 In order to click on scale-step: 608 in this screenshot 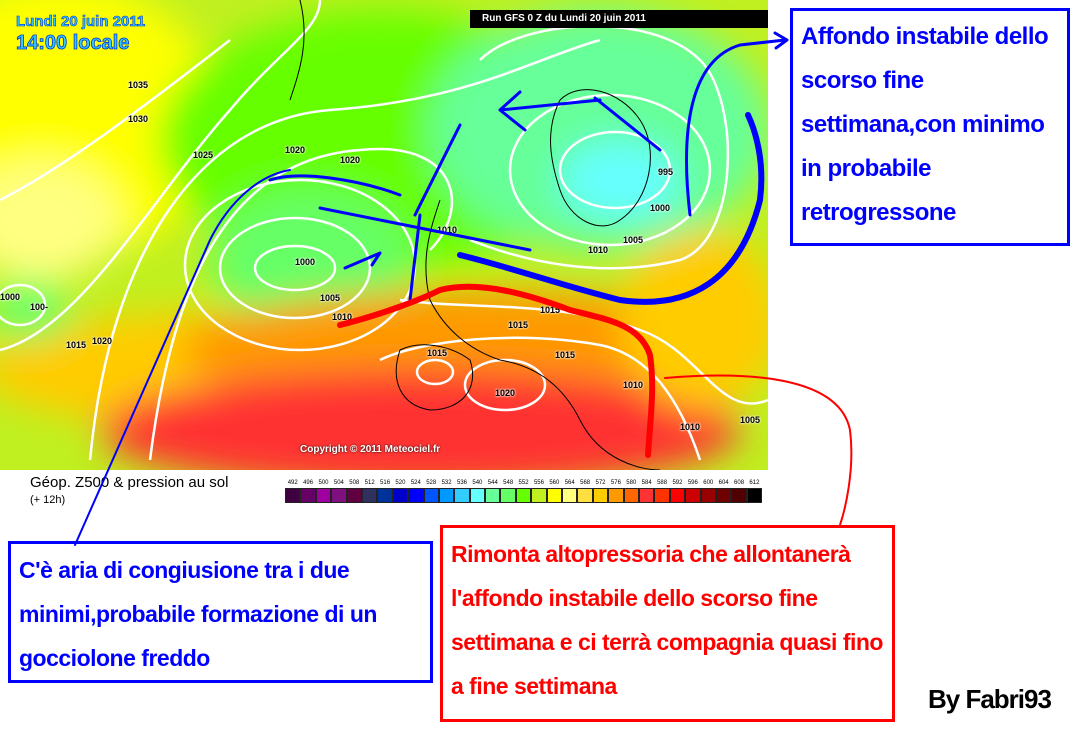, I will do `click(739, 491)`.